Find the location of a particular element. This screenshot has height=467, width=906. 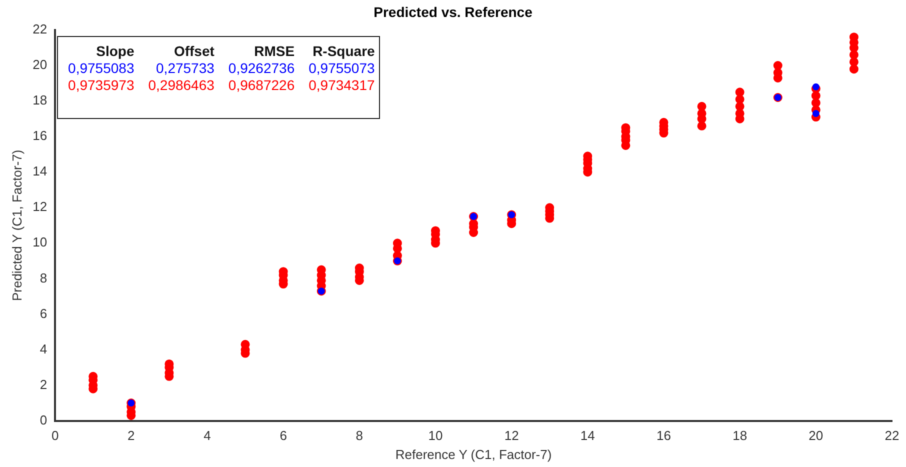

annotation: RMSE is located at coordinates (274, 51).